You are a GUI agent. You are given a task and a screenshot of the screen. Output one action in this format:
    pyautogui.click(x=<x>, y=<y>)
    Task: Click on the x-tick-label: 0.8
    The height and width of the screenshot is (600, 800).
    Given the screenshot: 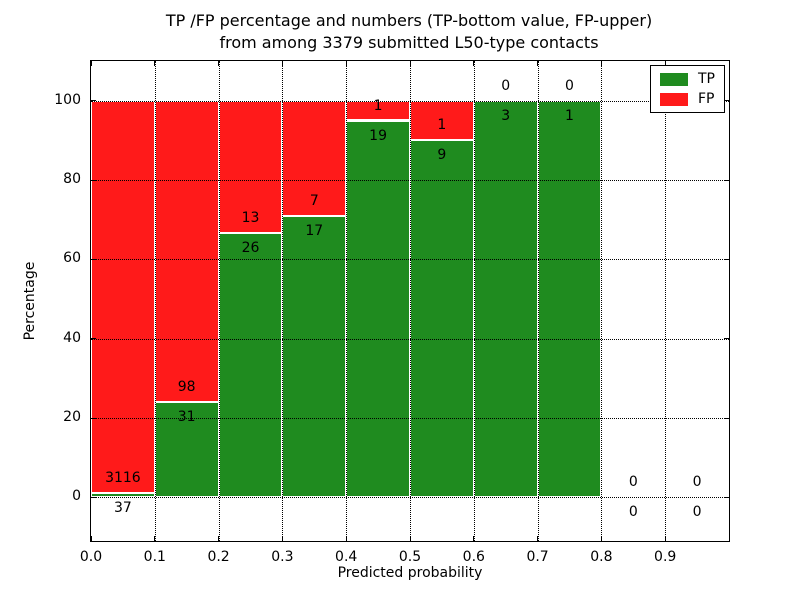 What is the action you would take?
    pyautogui.click(x=601, y=557)
    